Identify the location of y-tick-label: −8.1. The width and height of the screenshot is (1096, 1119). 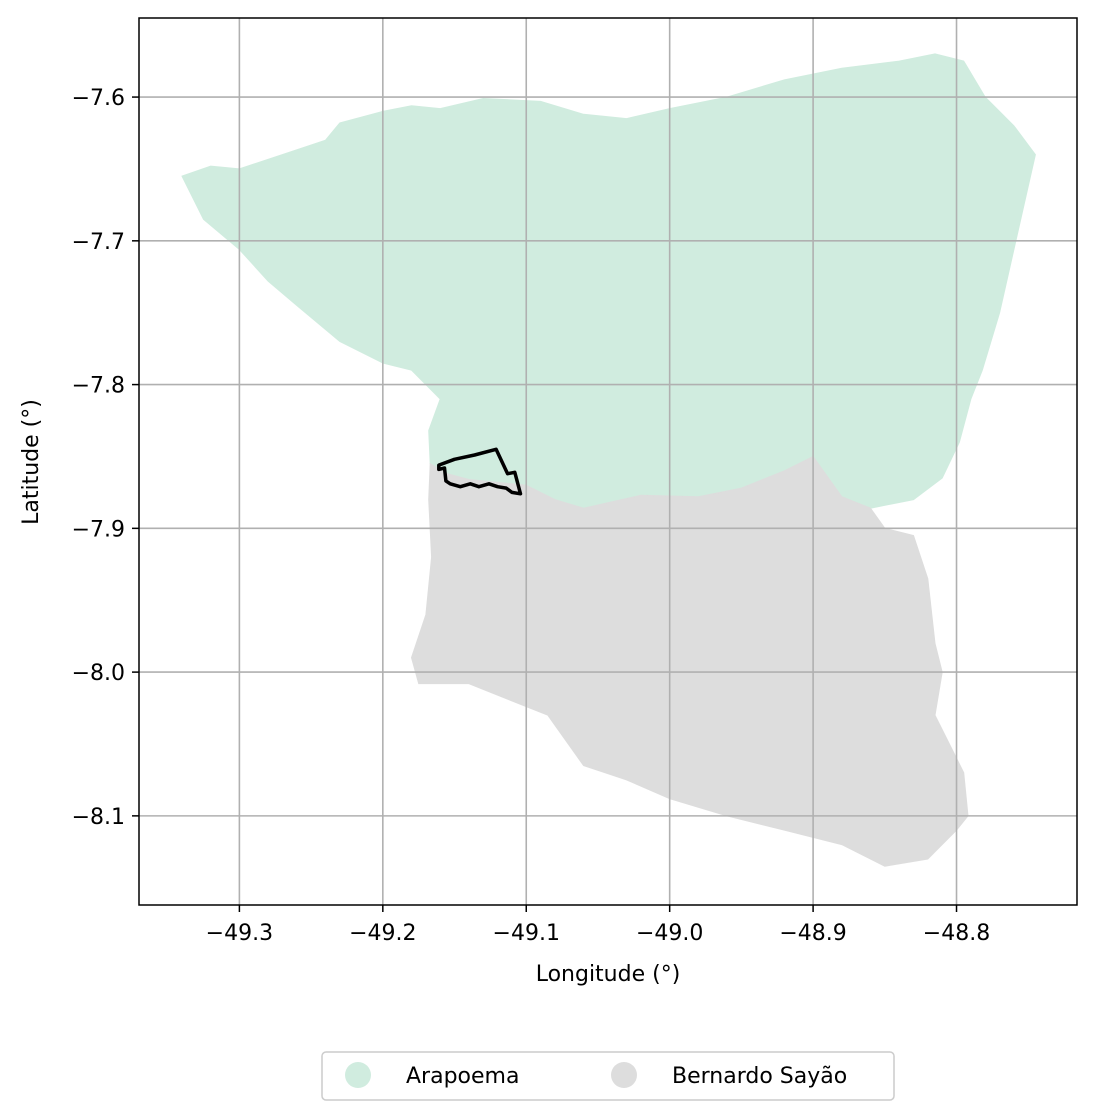
(98, 817).